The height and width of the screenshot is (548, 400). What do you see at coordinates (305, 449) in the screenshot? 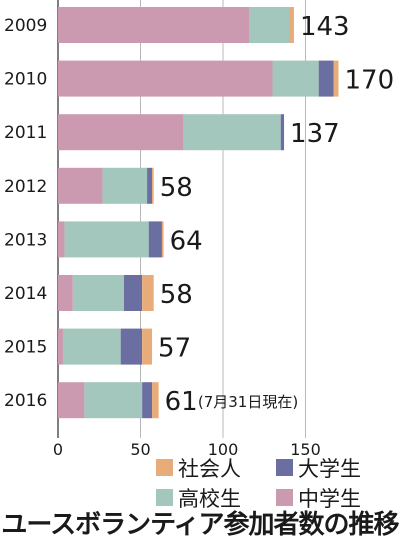
I see `x-tick-label: 150` at bounding box center [305, 449].